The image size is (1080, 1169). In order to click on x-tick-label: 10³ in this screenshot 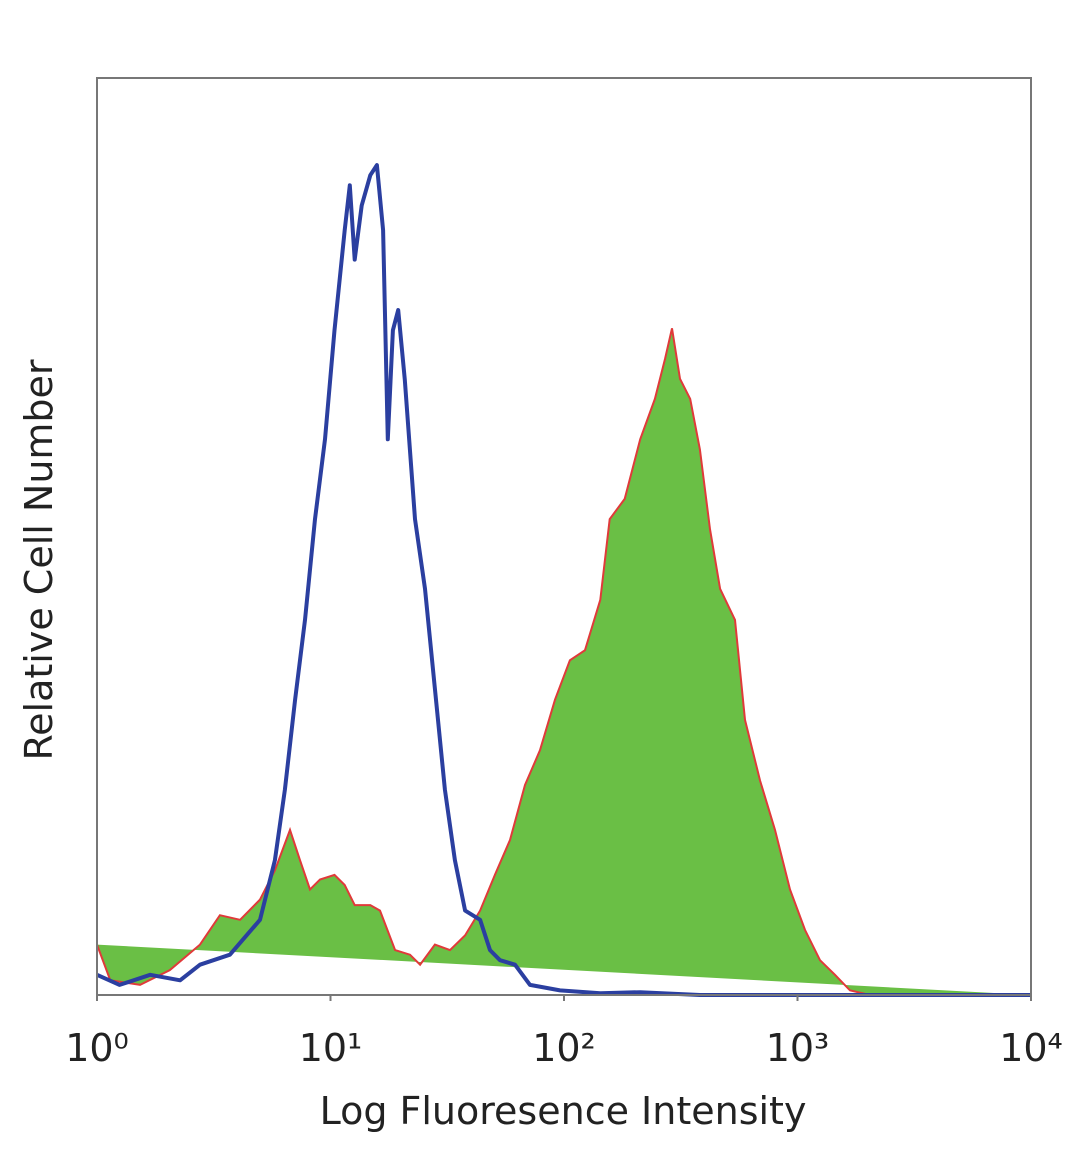, I will do `click(798, 1048)`.